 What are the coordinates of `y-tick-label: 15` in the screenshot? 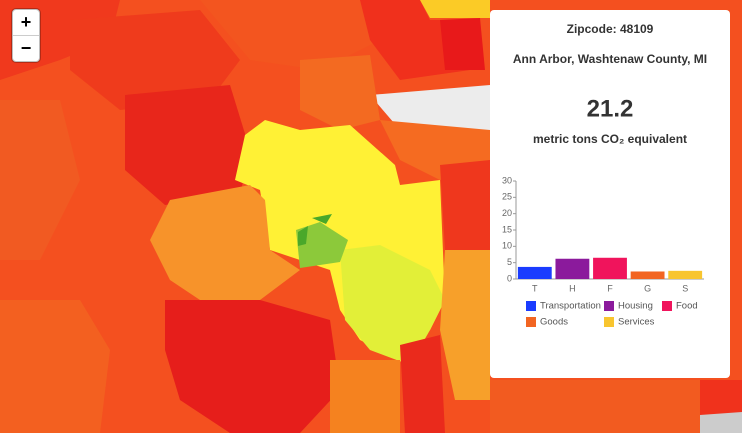 It's located at (507, 229).